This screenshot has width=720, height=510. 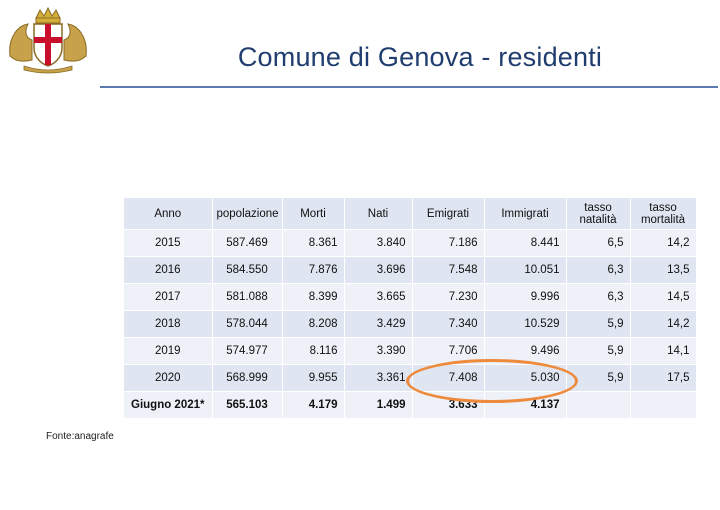 What do you see at coordinates (598, 405) in the screenshot?
I see `cell-tasso-natalita` at bounding box center [598, 405].